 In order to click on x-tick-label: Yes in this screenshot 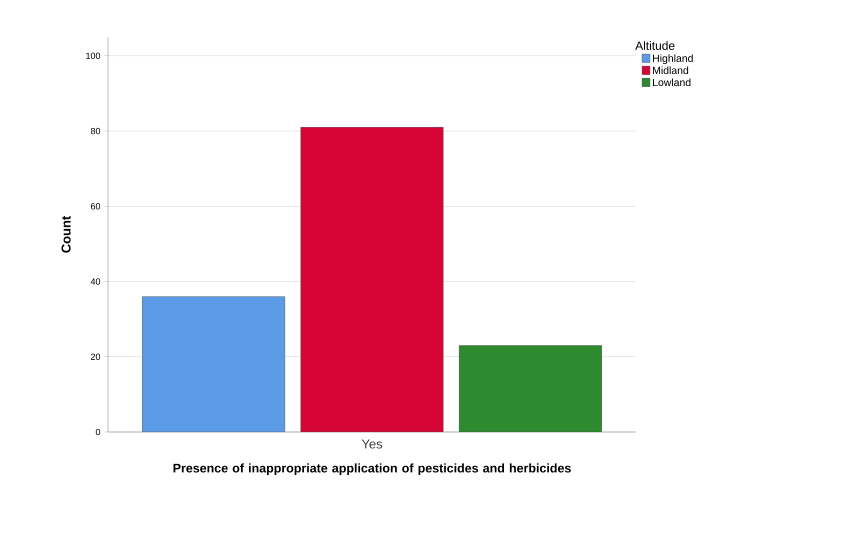, I will do `click(372, 444)`.